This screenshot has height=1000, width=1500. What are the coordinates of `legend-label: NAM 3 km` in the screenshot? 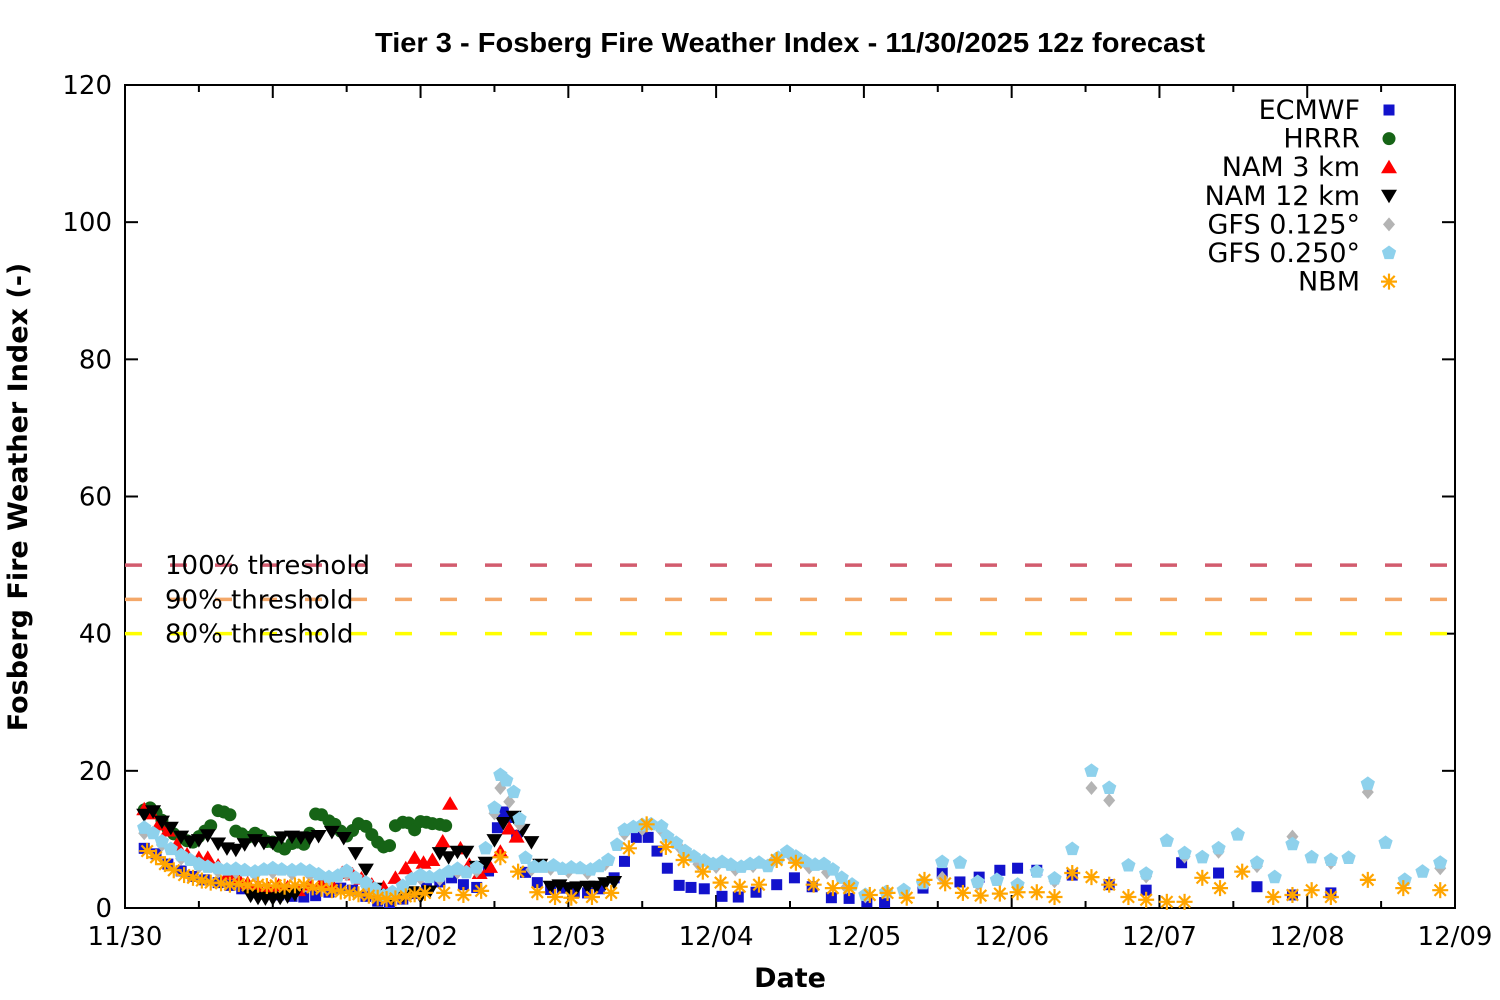 It's located at (1291, 167).